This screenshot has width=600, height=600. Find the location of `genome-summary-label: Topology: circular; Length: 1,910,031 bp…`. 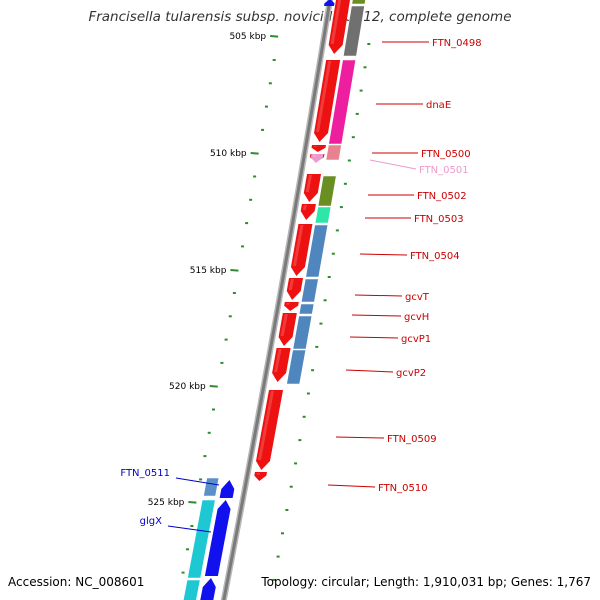

genome-summary-label: Topology: circular; Length: 1,910,031 bp… is located at coordinates (426, 582).